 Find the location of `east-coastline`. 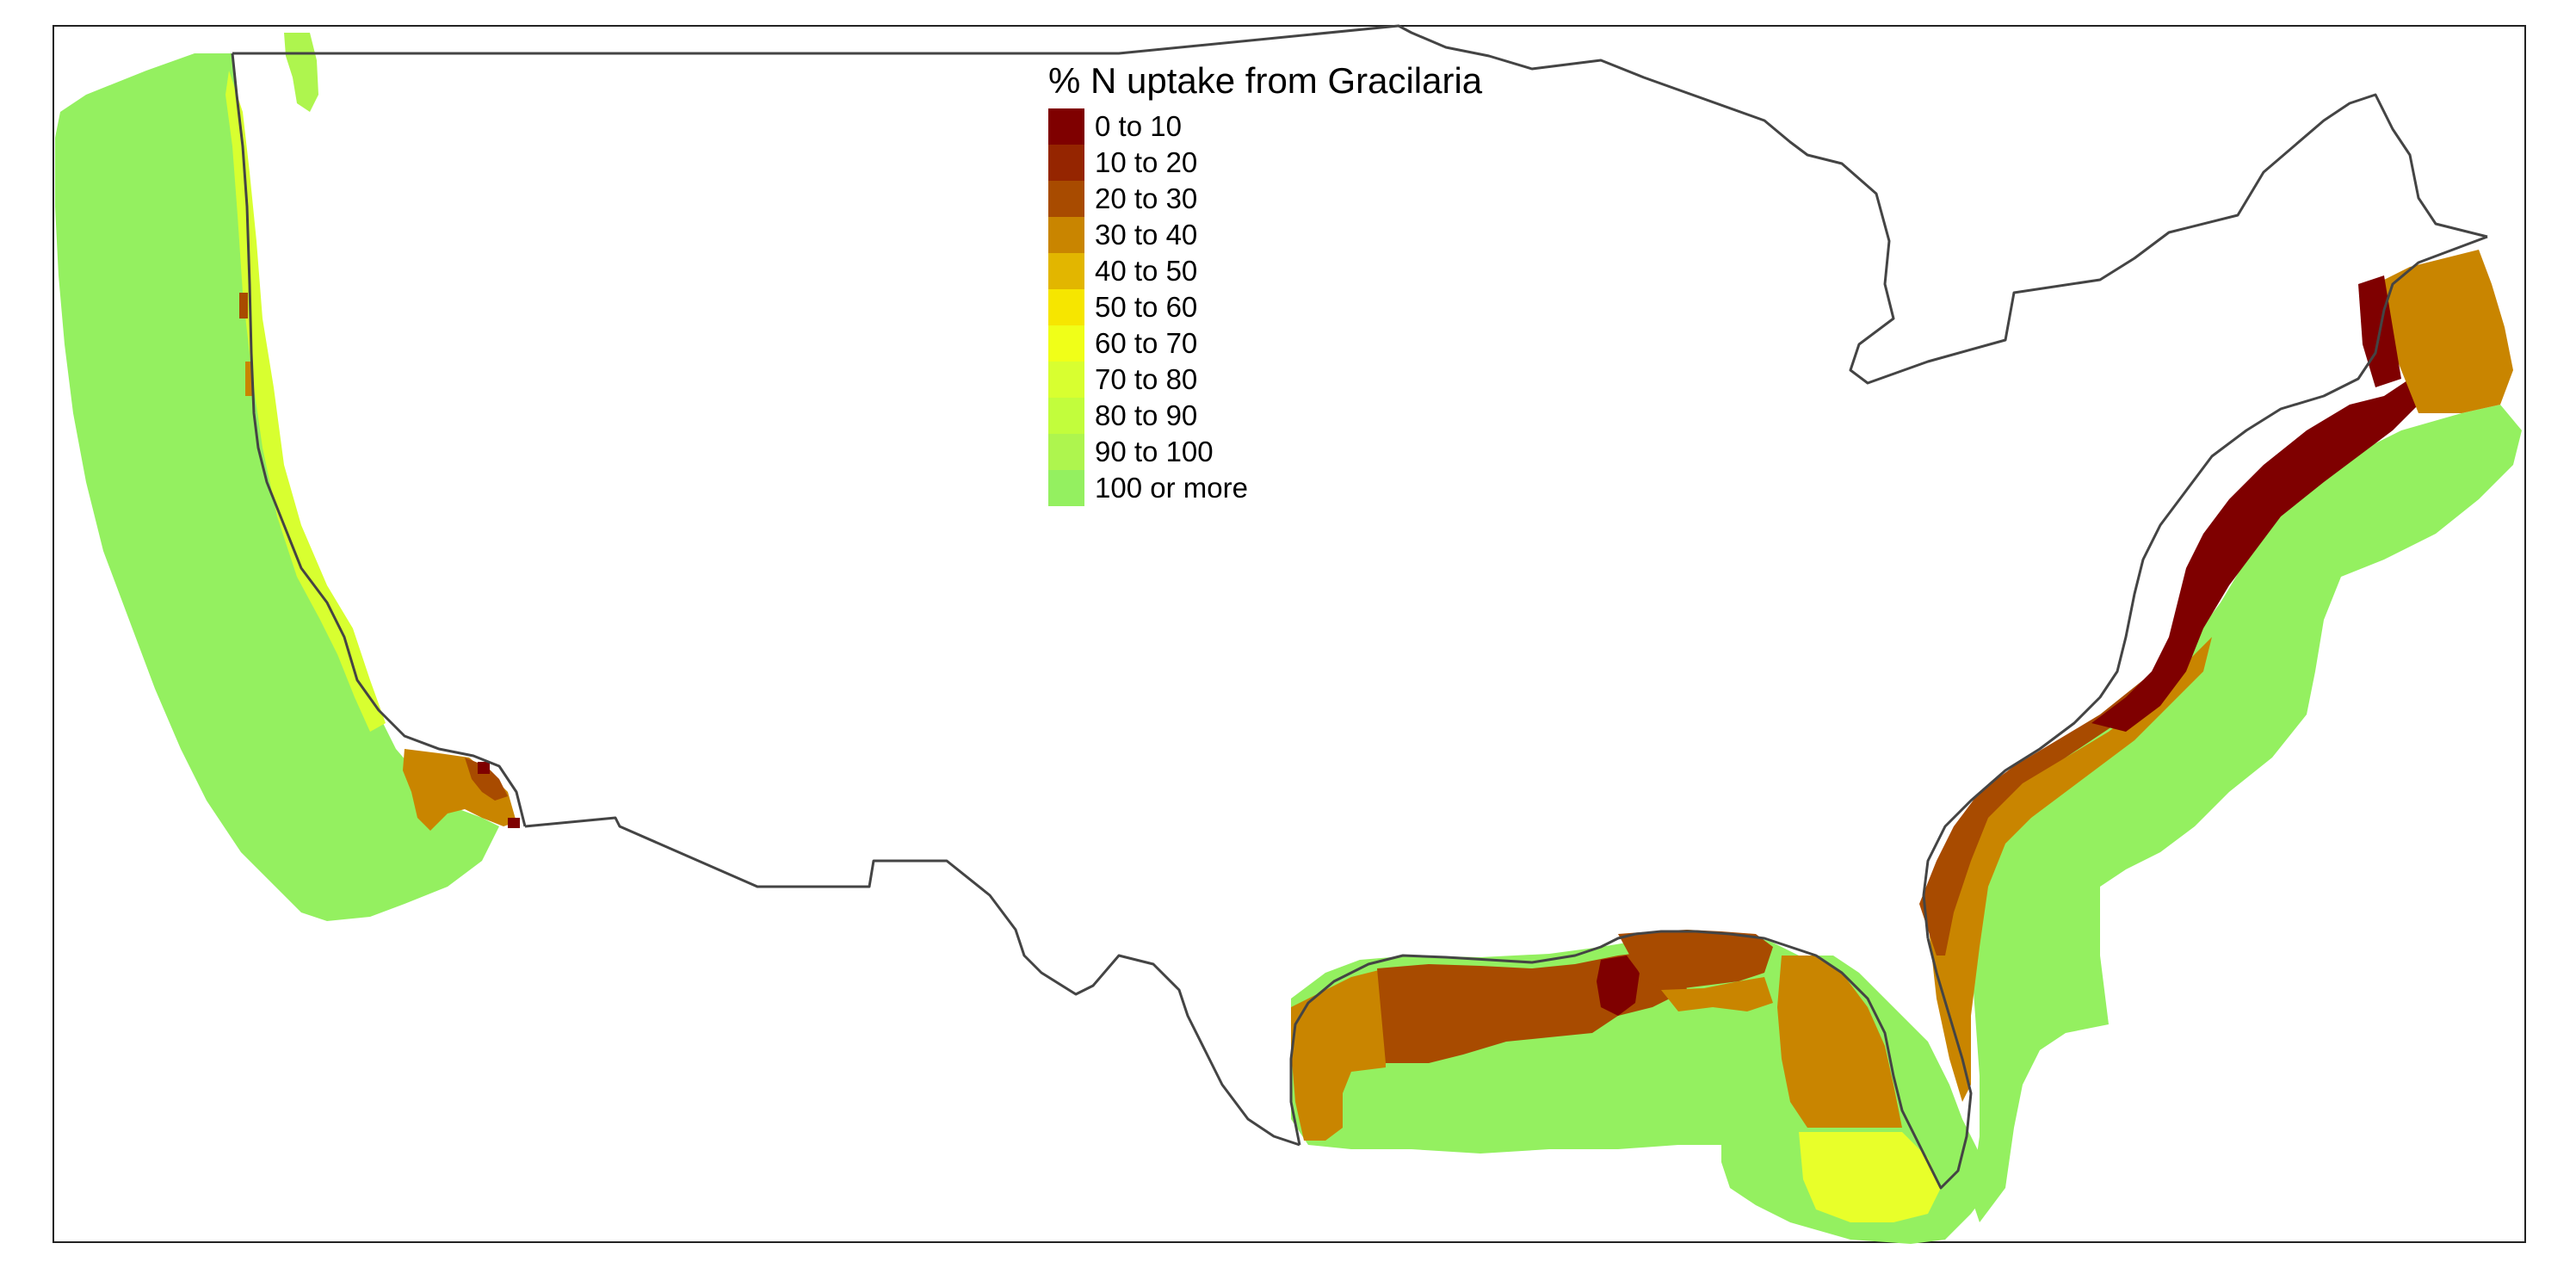

east-coastline is located at coordinates (2205, 587).